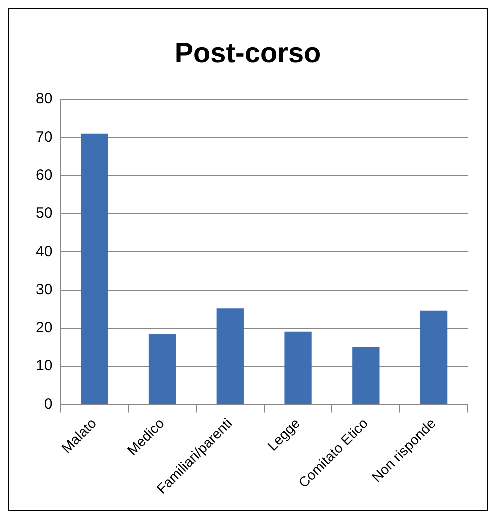 The height and width of the screenshot is (519, 498). What do you see at coordinates (248, 53) in the screenshot?
I see `chart-title: Post-corso` at bounding box center [248, 53].